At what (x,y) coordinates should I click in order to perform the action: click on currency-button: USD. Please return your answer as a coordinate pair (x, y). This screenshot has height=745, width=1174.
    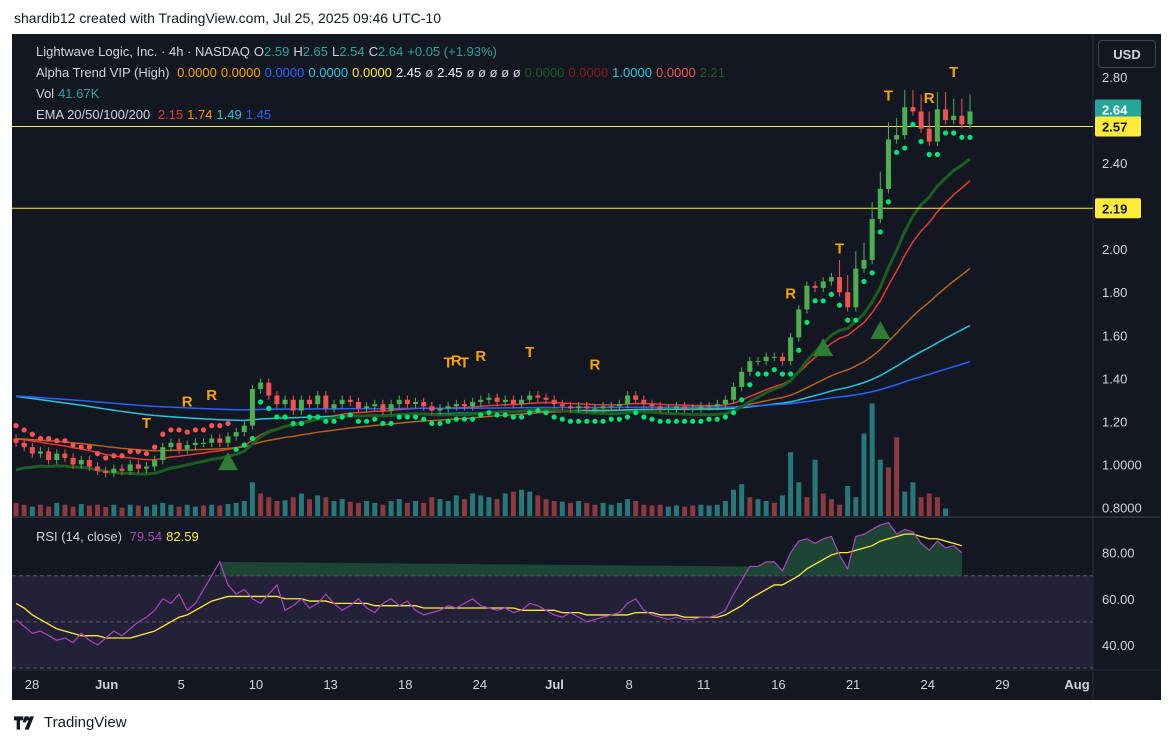
    Looking at the image, I should click on (1127, 54).